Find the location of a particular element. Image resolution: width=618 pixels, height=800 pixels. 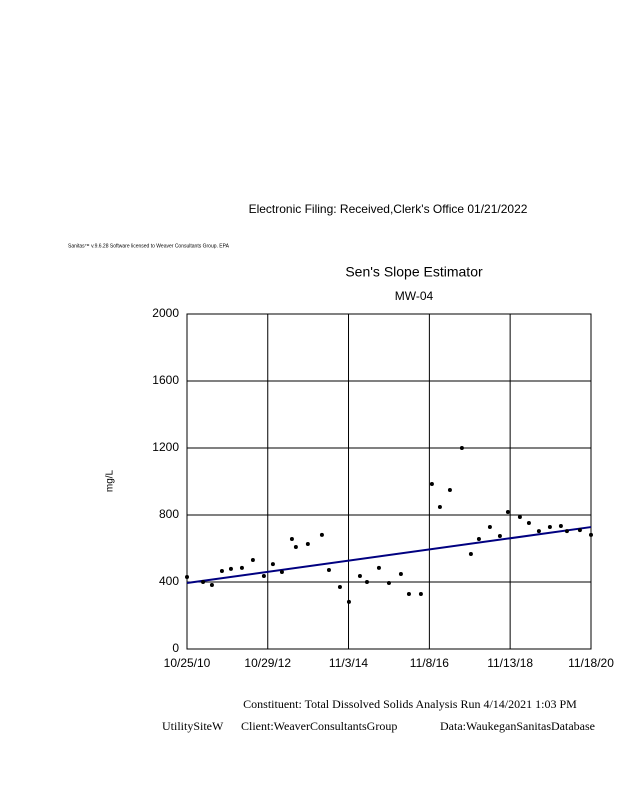

chart-subtitle: MW-04 is located at coordinates (414, 296).